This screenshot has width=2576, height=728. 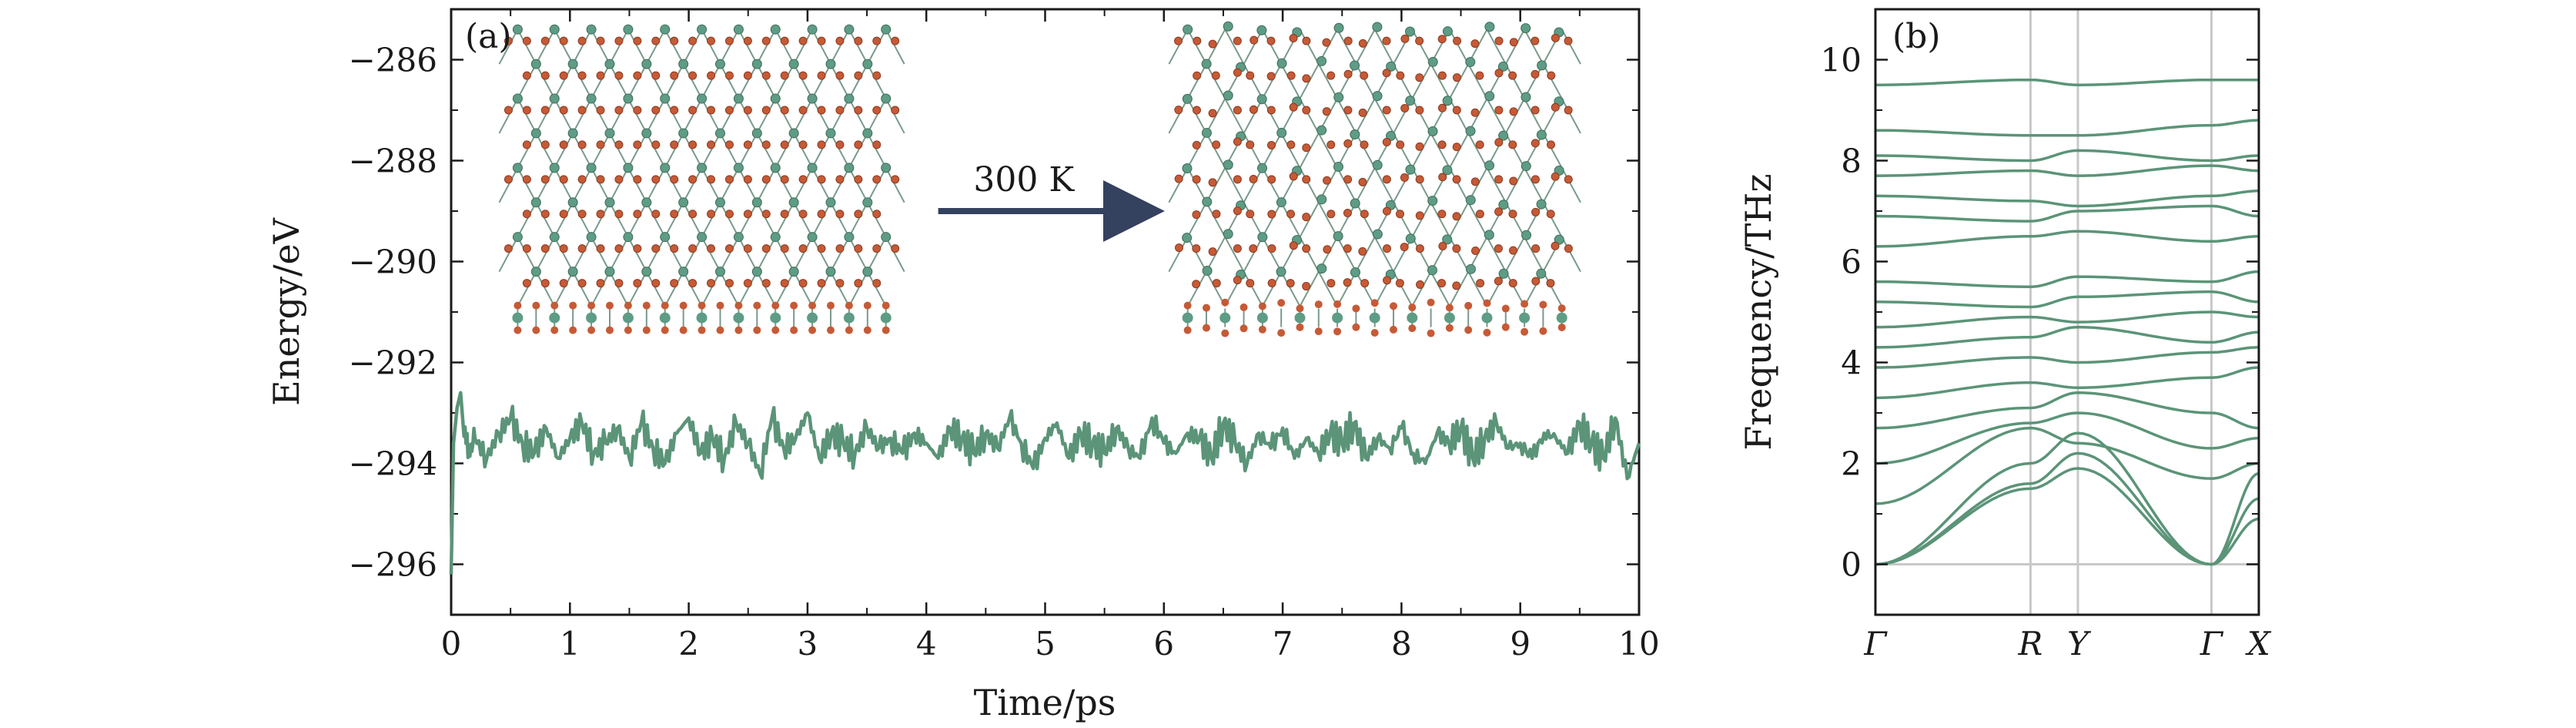 I want to click on temperature-label: 300 K, so click(x=1024, y=180).